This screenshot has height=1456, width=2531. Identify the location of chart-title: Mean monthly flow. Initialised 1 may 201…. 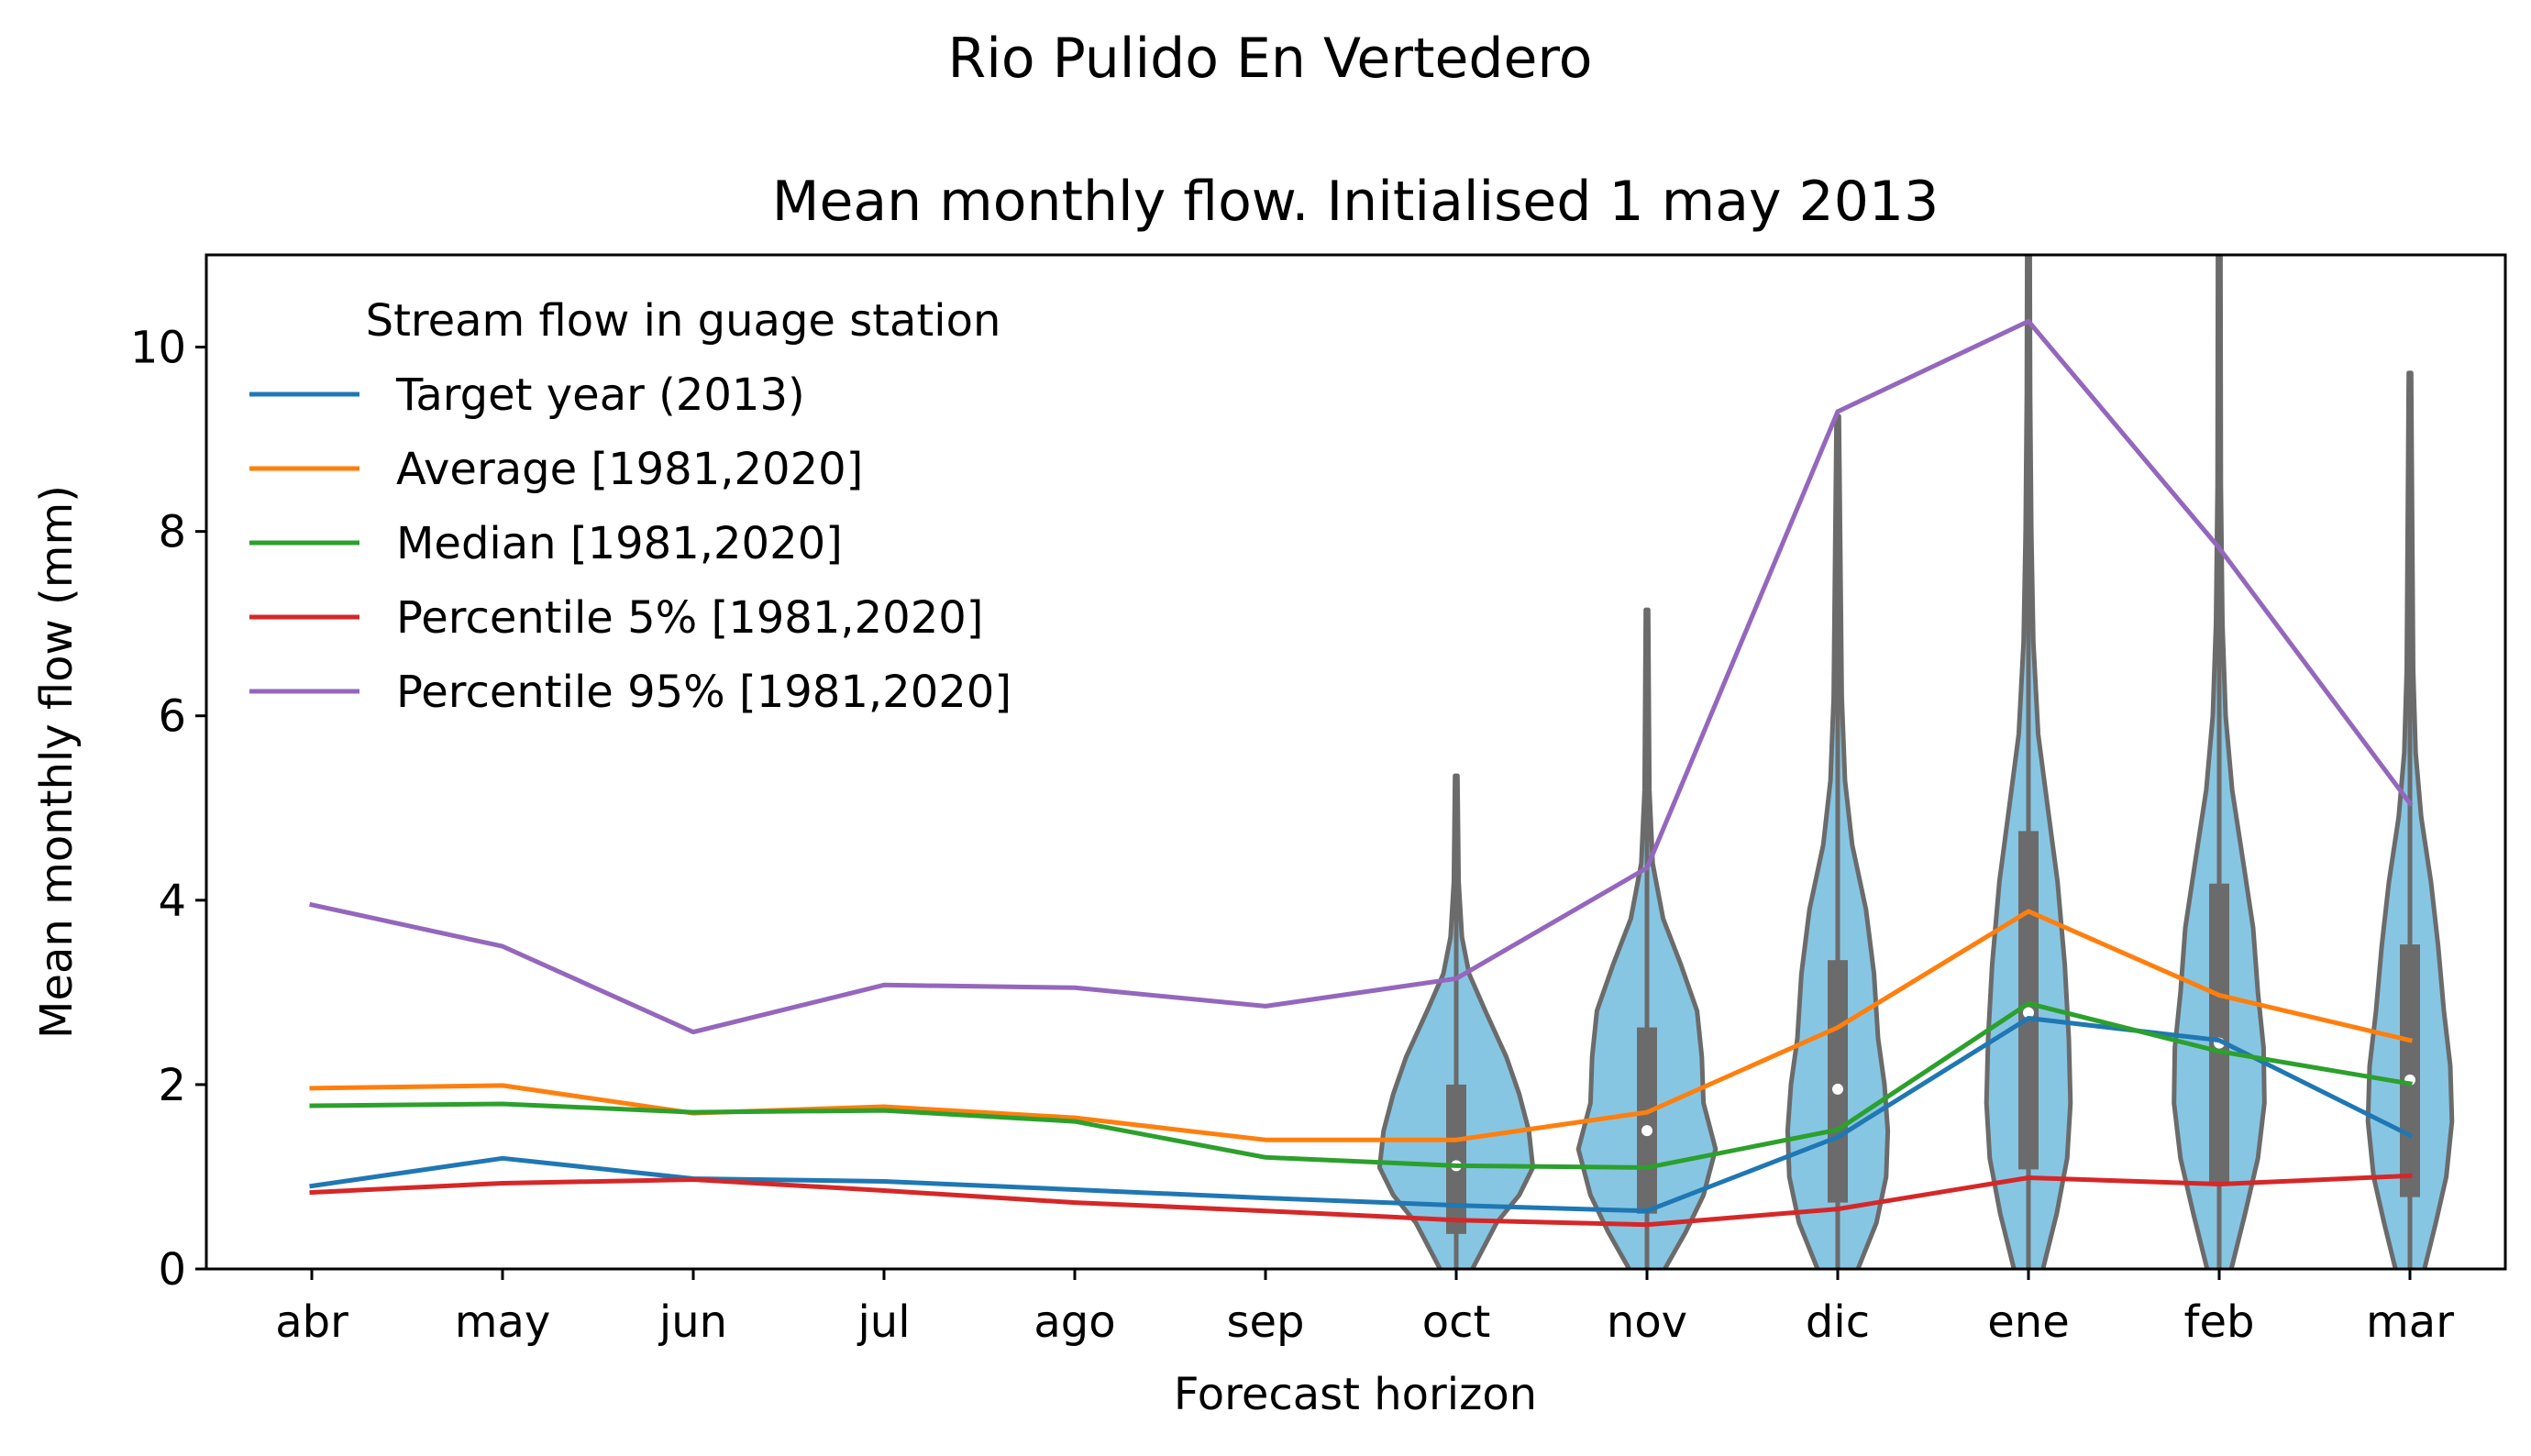
(1356, 202).